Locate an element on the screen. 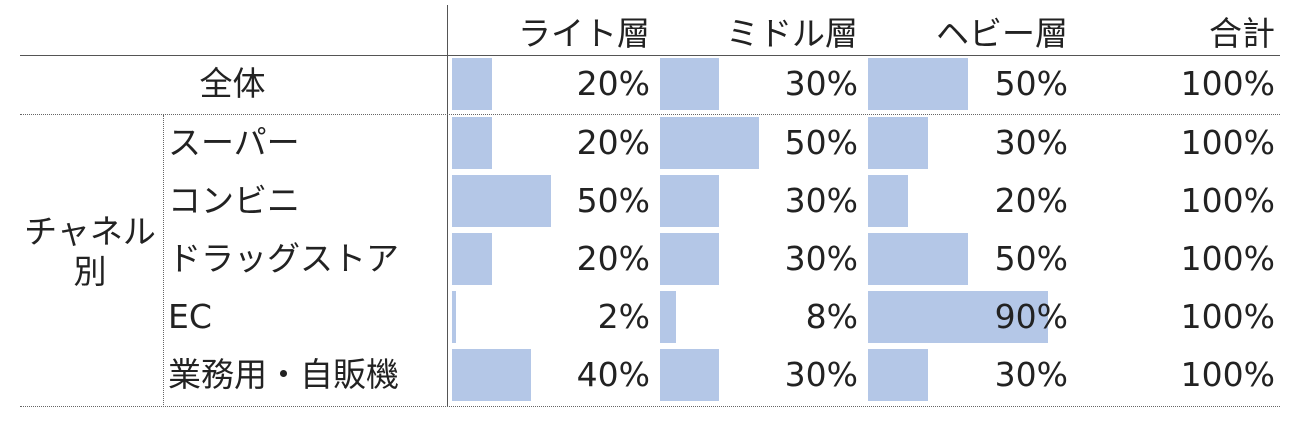 This screenshot has height=443, width=1300. group-label-line: 別 is located at coordinates (90, 271).